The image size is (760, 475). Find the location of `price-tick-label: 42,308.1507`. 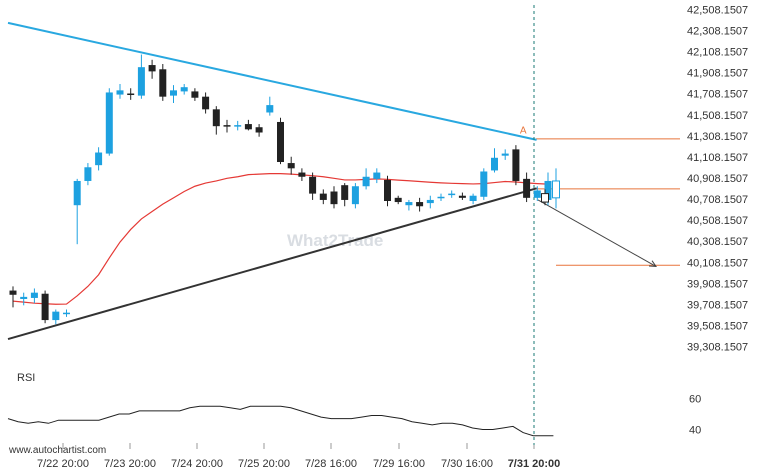

price-tick-label: 42,308.1507 is located at coordinates (717, 31).